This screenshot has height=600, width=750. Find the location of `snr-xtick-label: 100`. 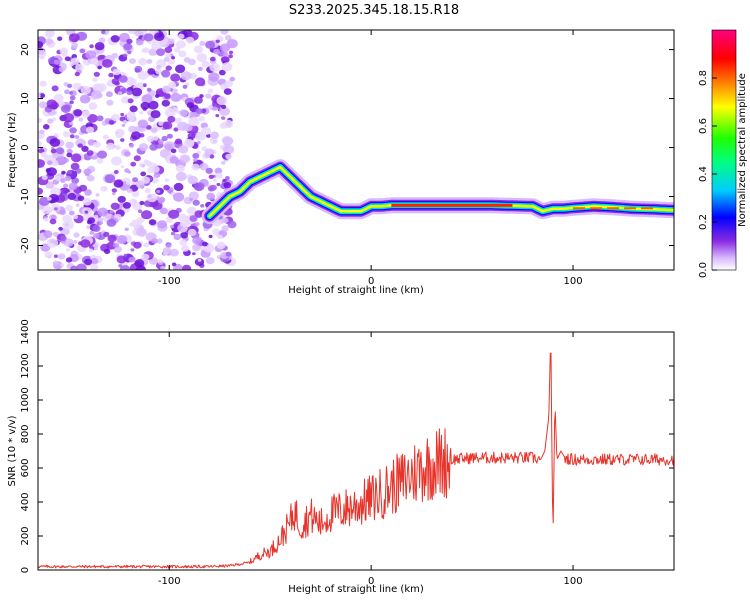

snr-xtick-label: 100 is located at coordinates (573, 581).